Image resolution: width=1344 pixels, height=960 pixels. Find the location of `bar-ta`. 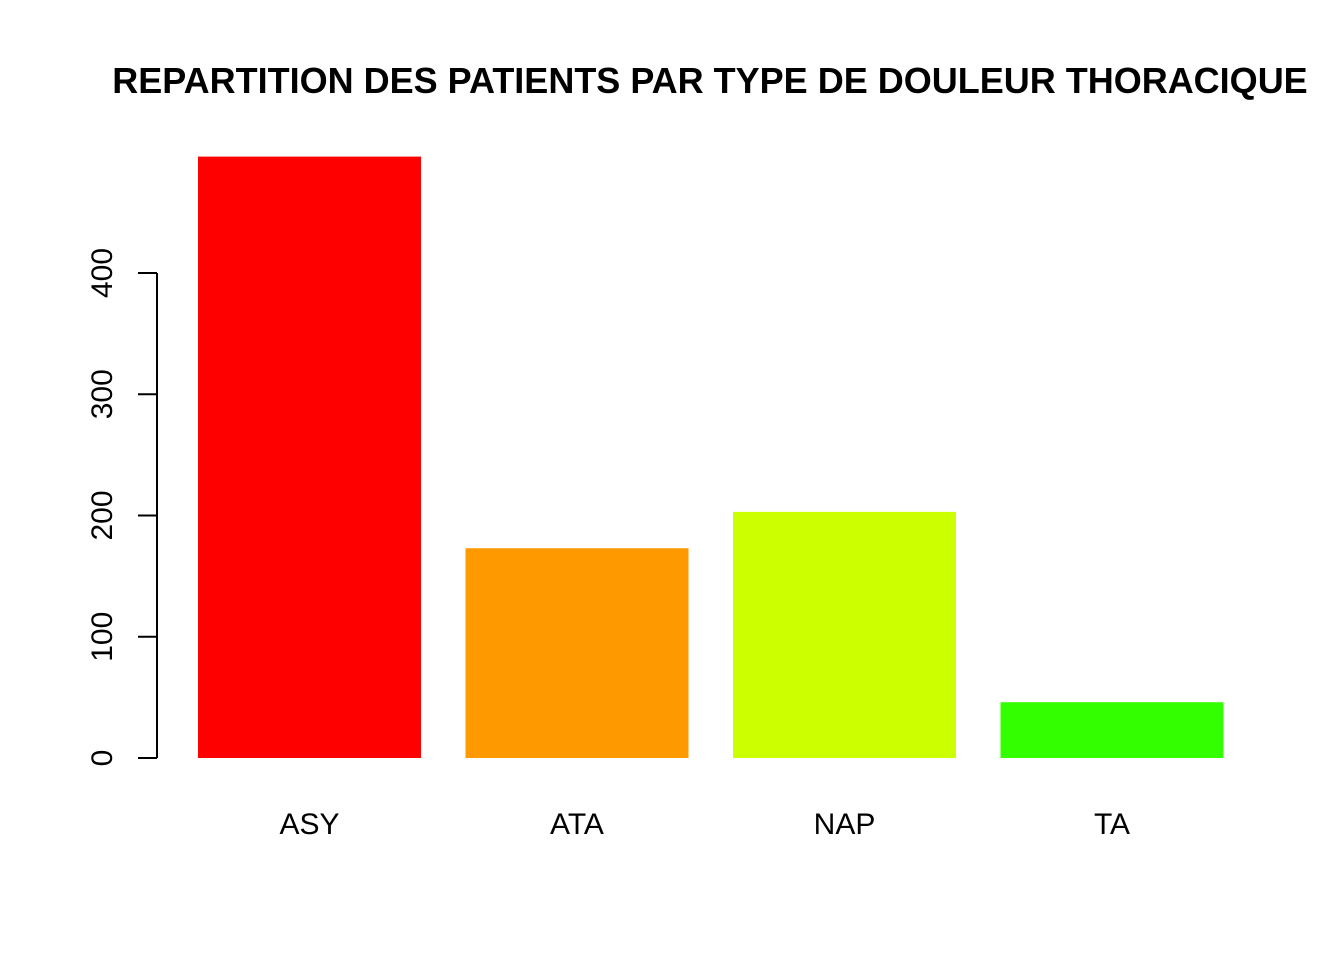

bar-ta is located at coordinates (1112, 730).